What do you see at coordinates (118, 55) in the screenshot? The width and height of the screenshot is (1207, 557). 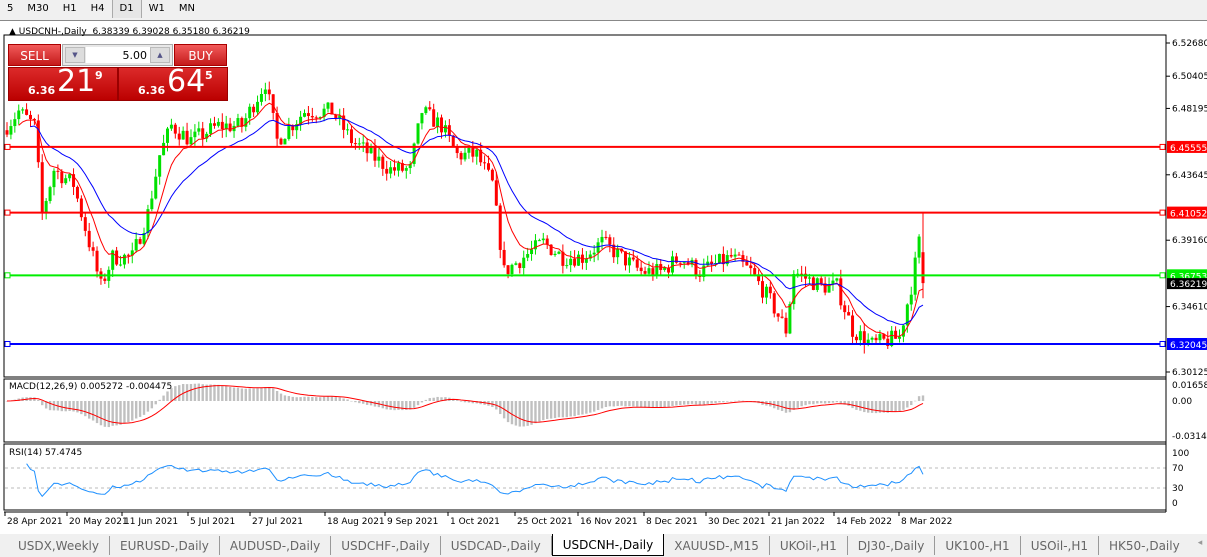 I see `lot-input` at bounding box center [118, 55].